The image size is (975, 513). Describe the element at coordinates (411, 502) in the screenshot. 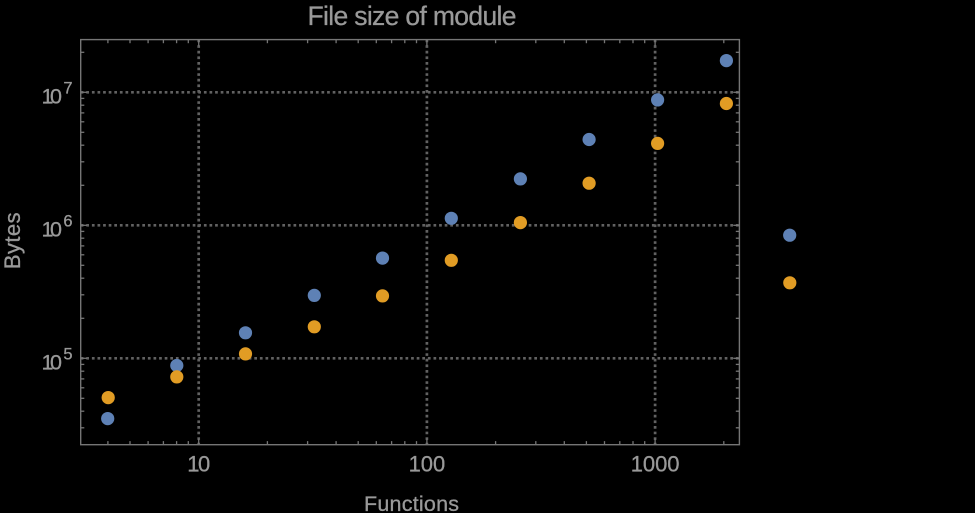

I see `svg-text: Functions` at that location.